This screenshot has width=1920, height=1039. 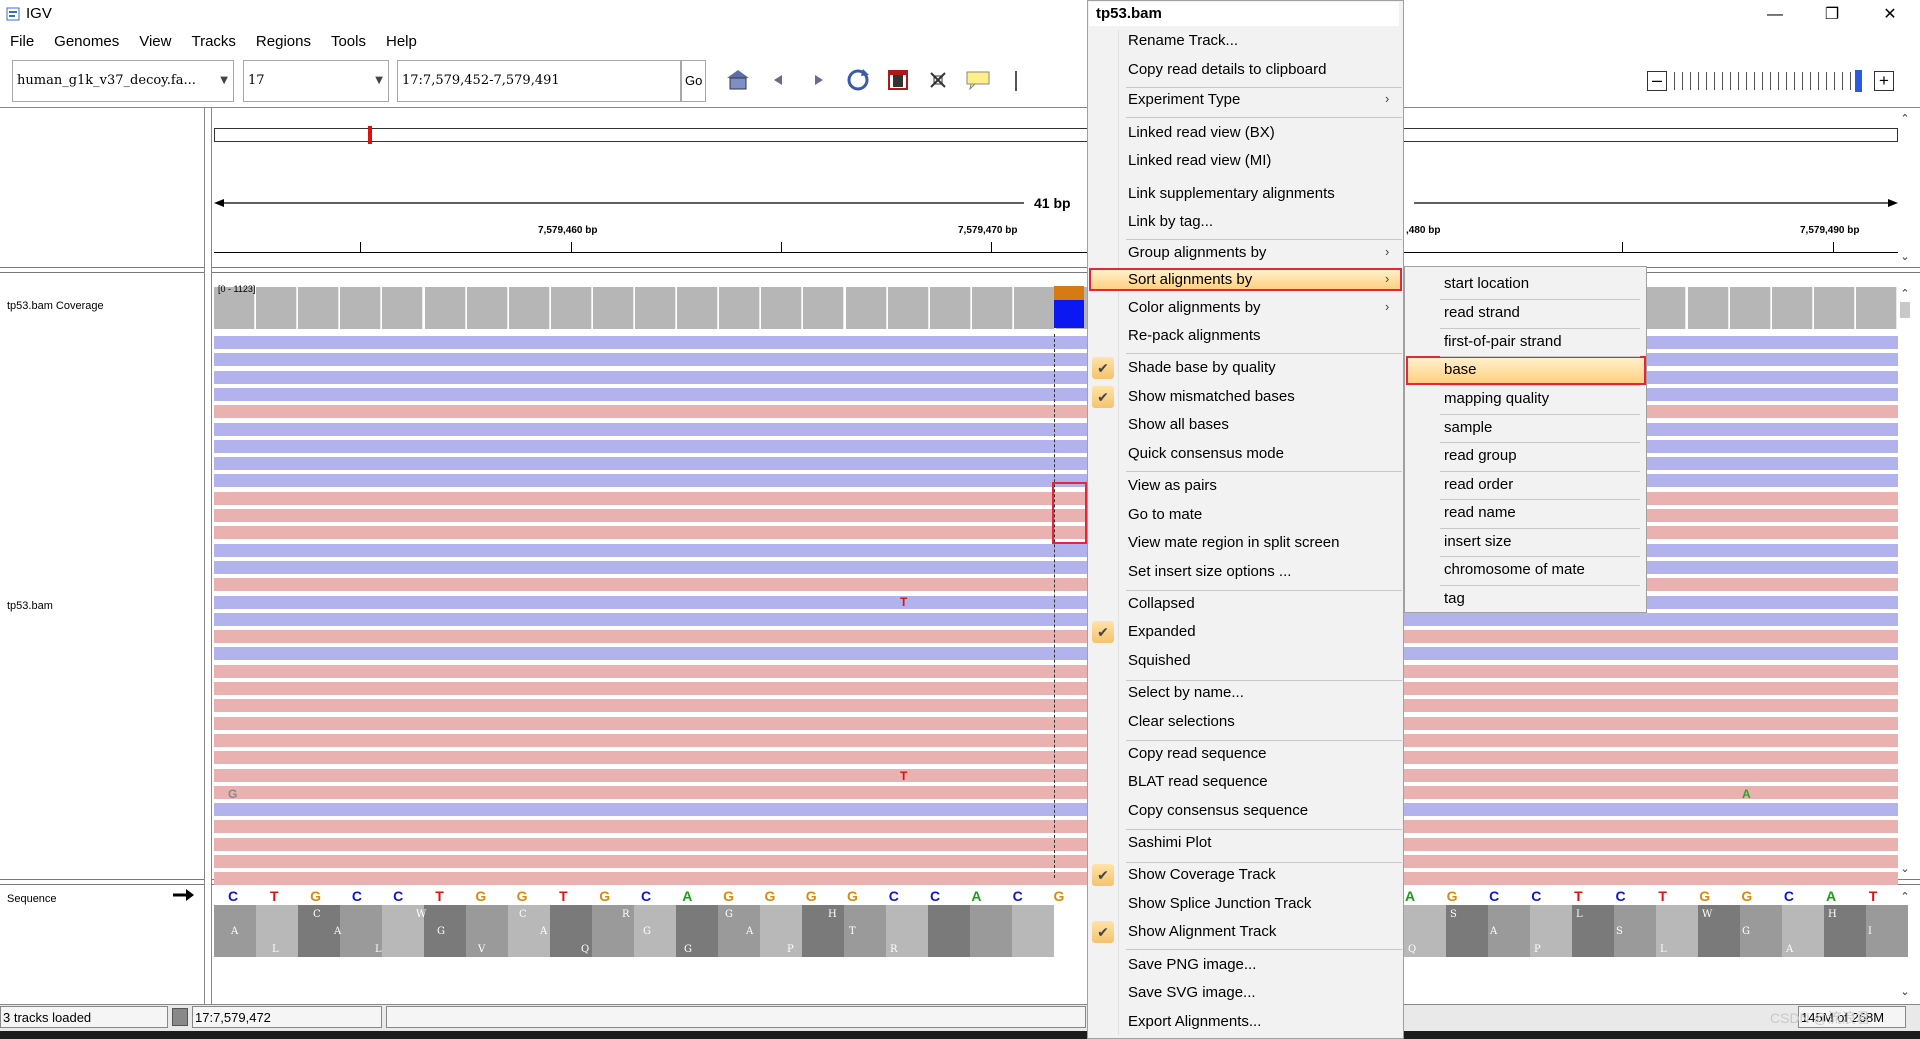 What do you see at coordinates (1539, 312) in the screenshot?
I see `sort-by-read-strand: read strand` at bounding box center [1539, 312].